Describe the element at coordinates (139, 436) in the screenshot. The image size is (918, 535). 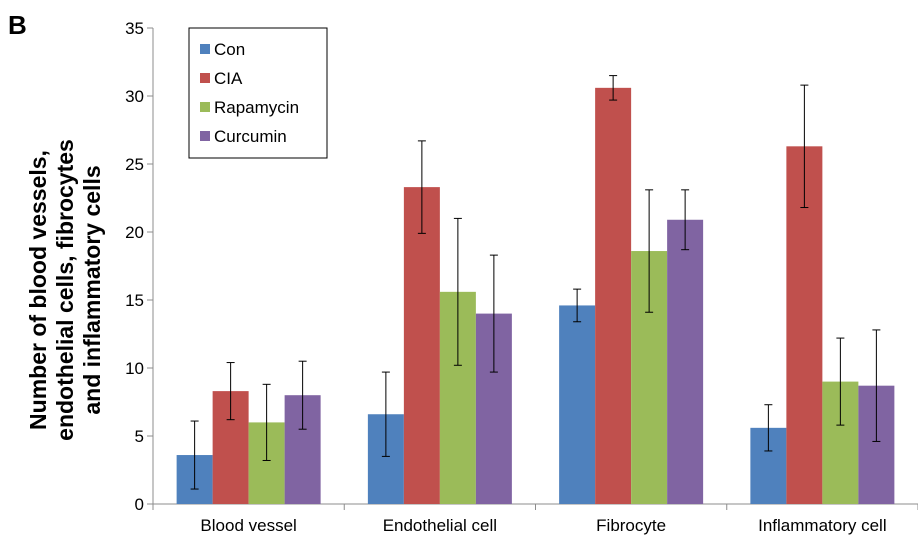
I see `y-tick-label: 5` at that location.